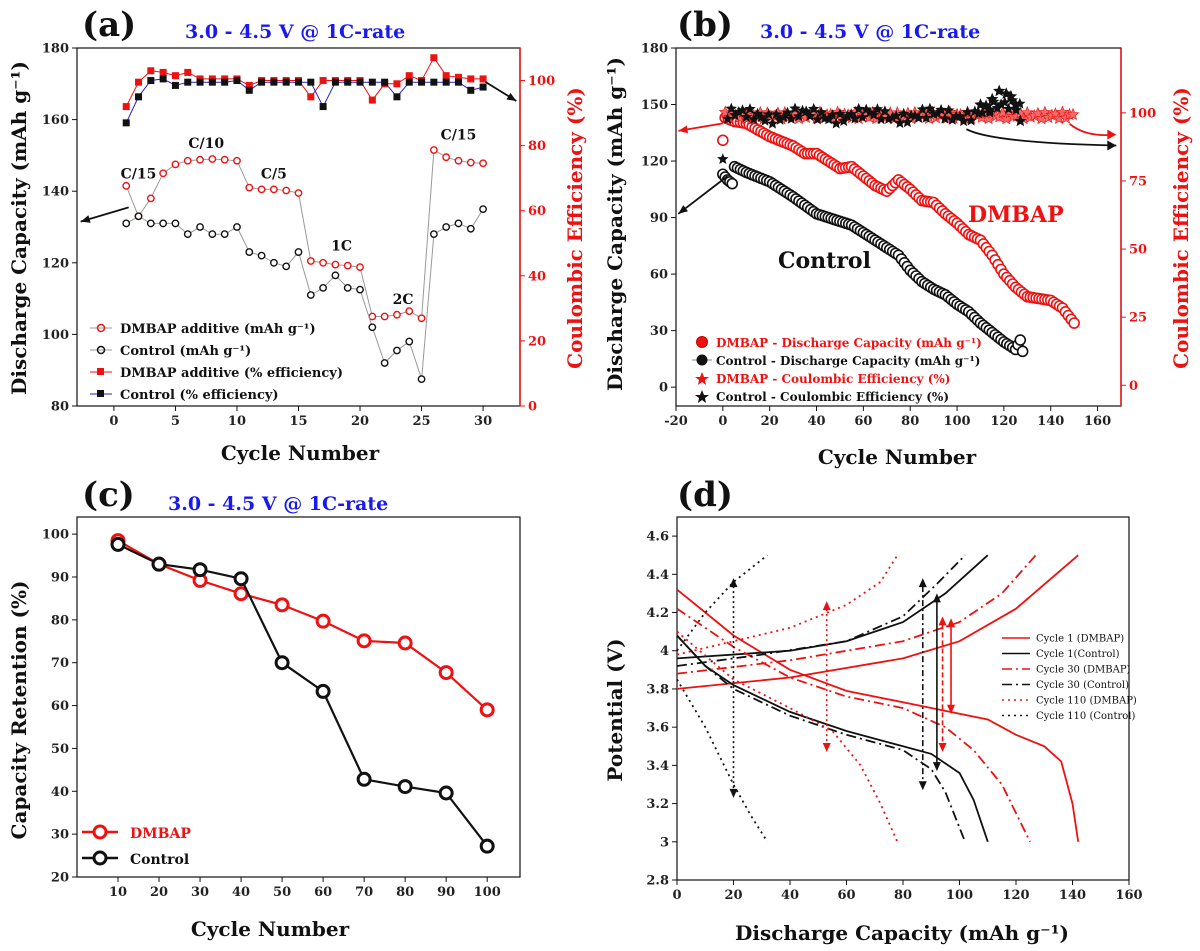 Image resolution: width=1200 pixels, height=951 pixels. What do you see at coordinates (160, 834) in the screenshot?
I see `legend-c-text-1: DMBAP` at bounding box center [160, 834].